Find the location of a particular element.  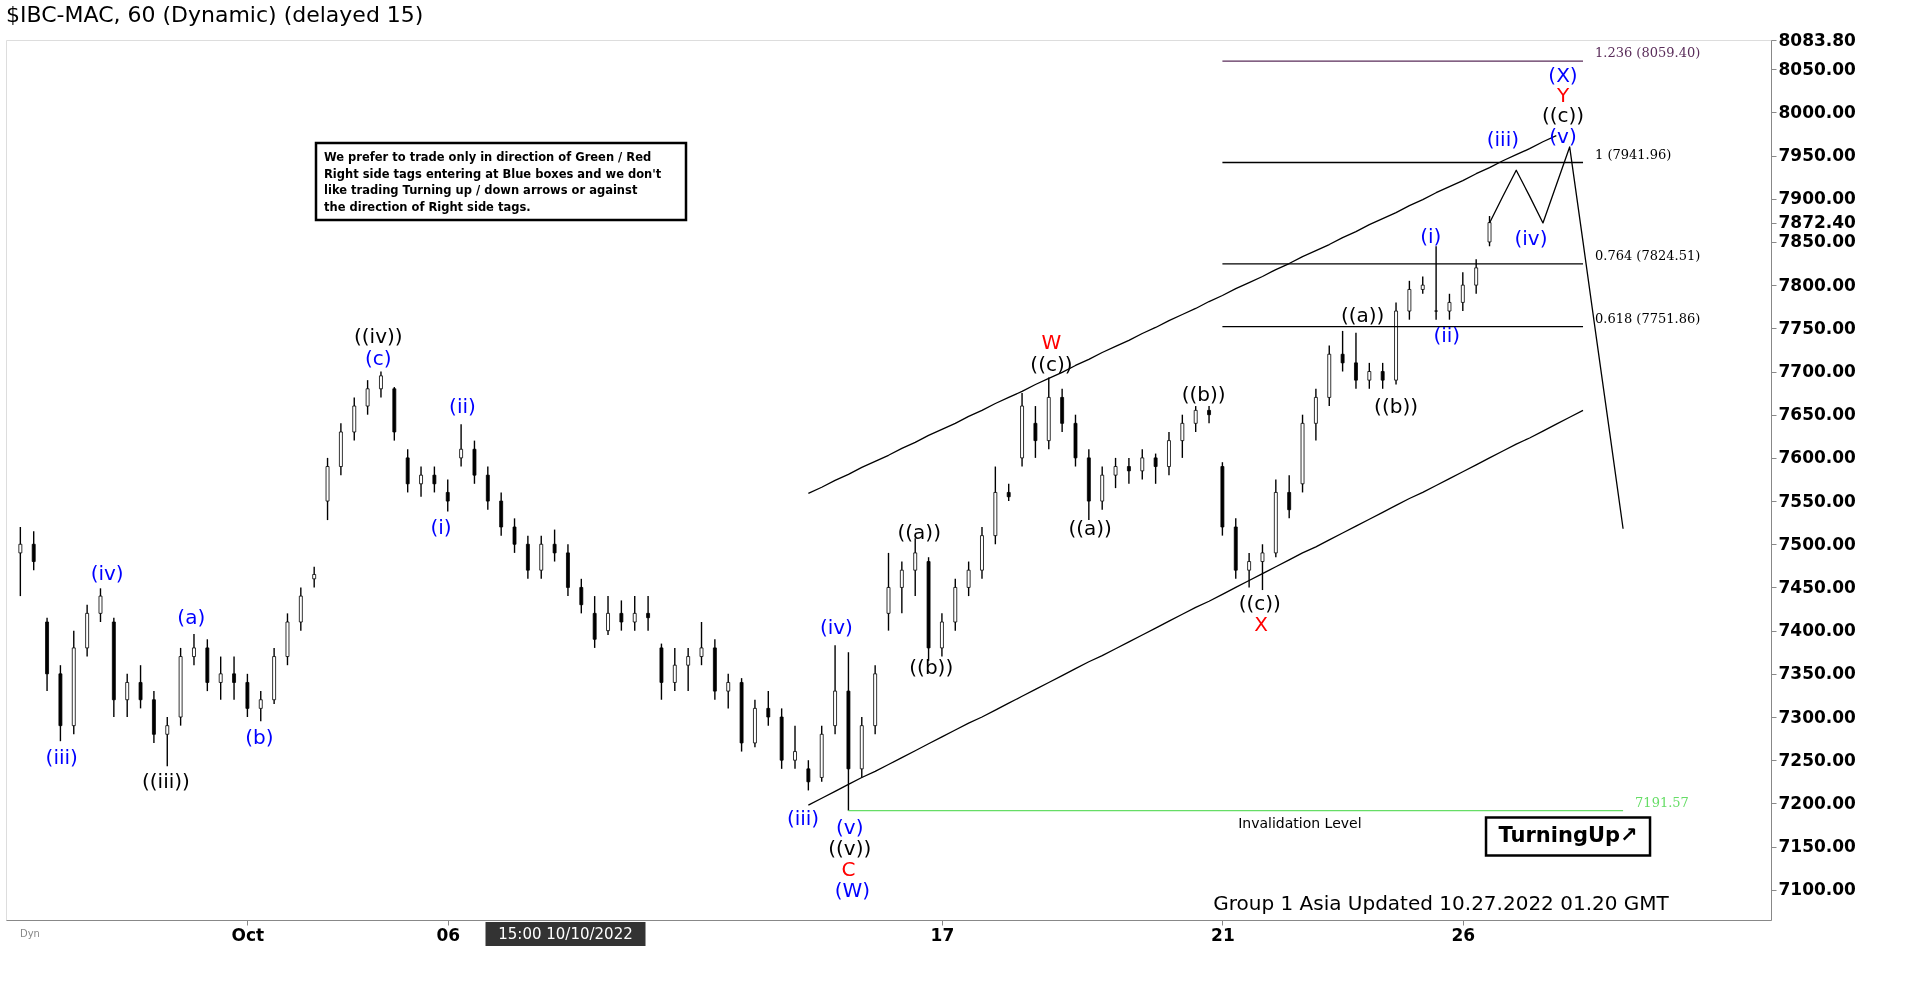

y-tick-label: 7850.00 is located at coordinates (1817, 241).